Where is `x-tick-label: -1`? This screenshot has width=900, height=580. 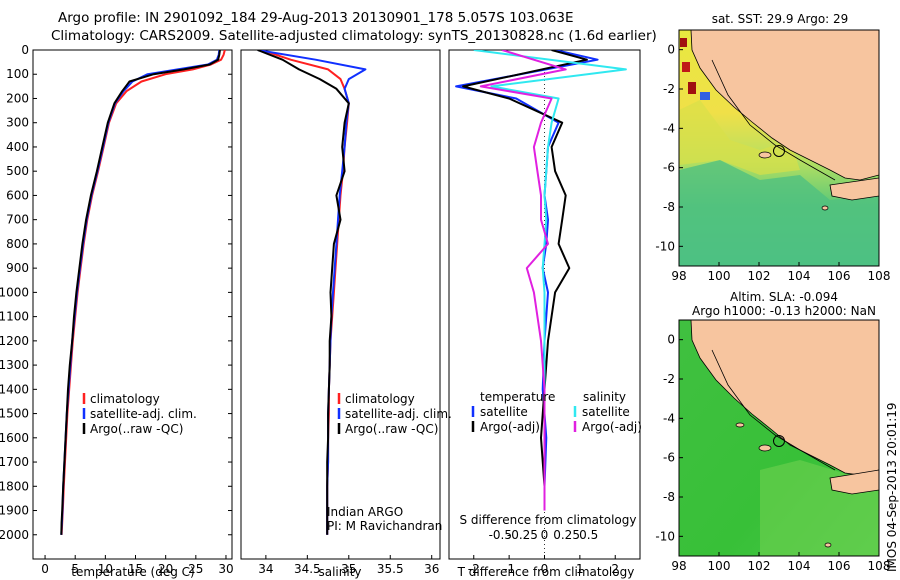 x-tick-label: -1 is located at coordinates (509, 569).